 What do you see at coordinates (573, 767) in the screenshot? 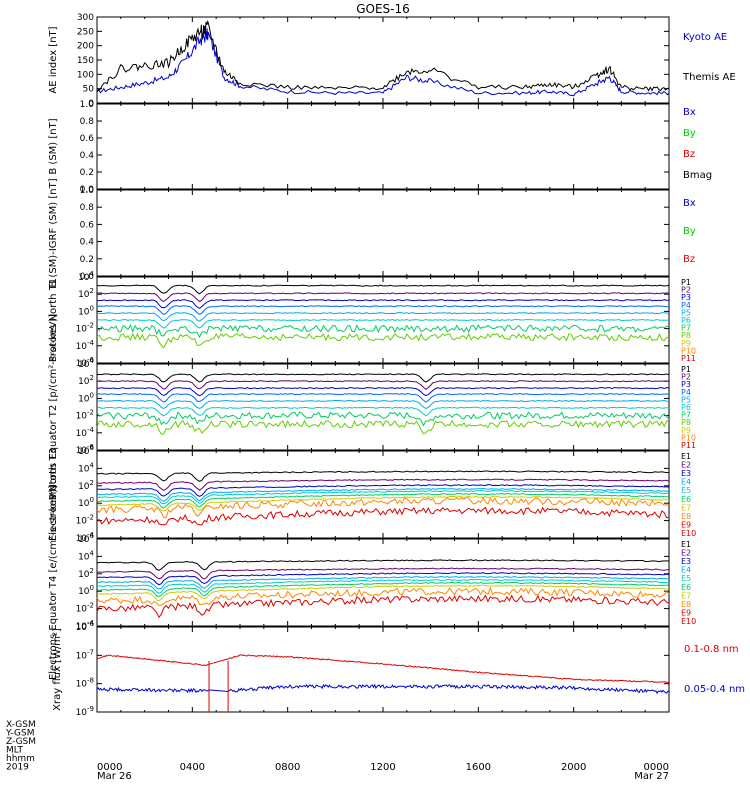
I see `time-tick-label: 2000` at bounding box center [573, 767].